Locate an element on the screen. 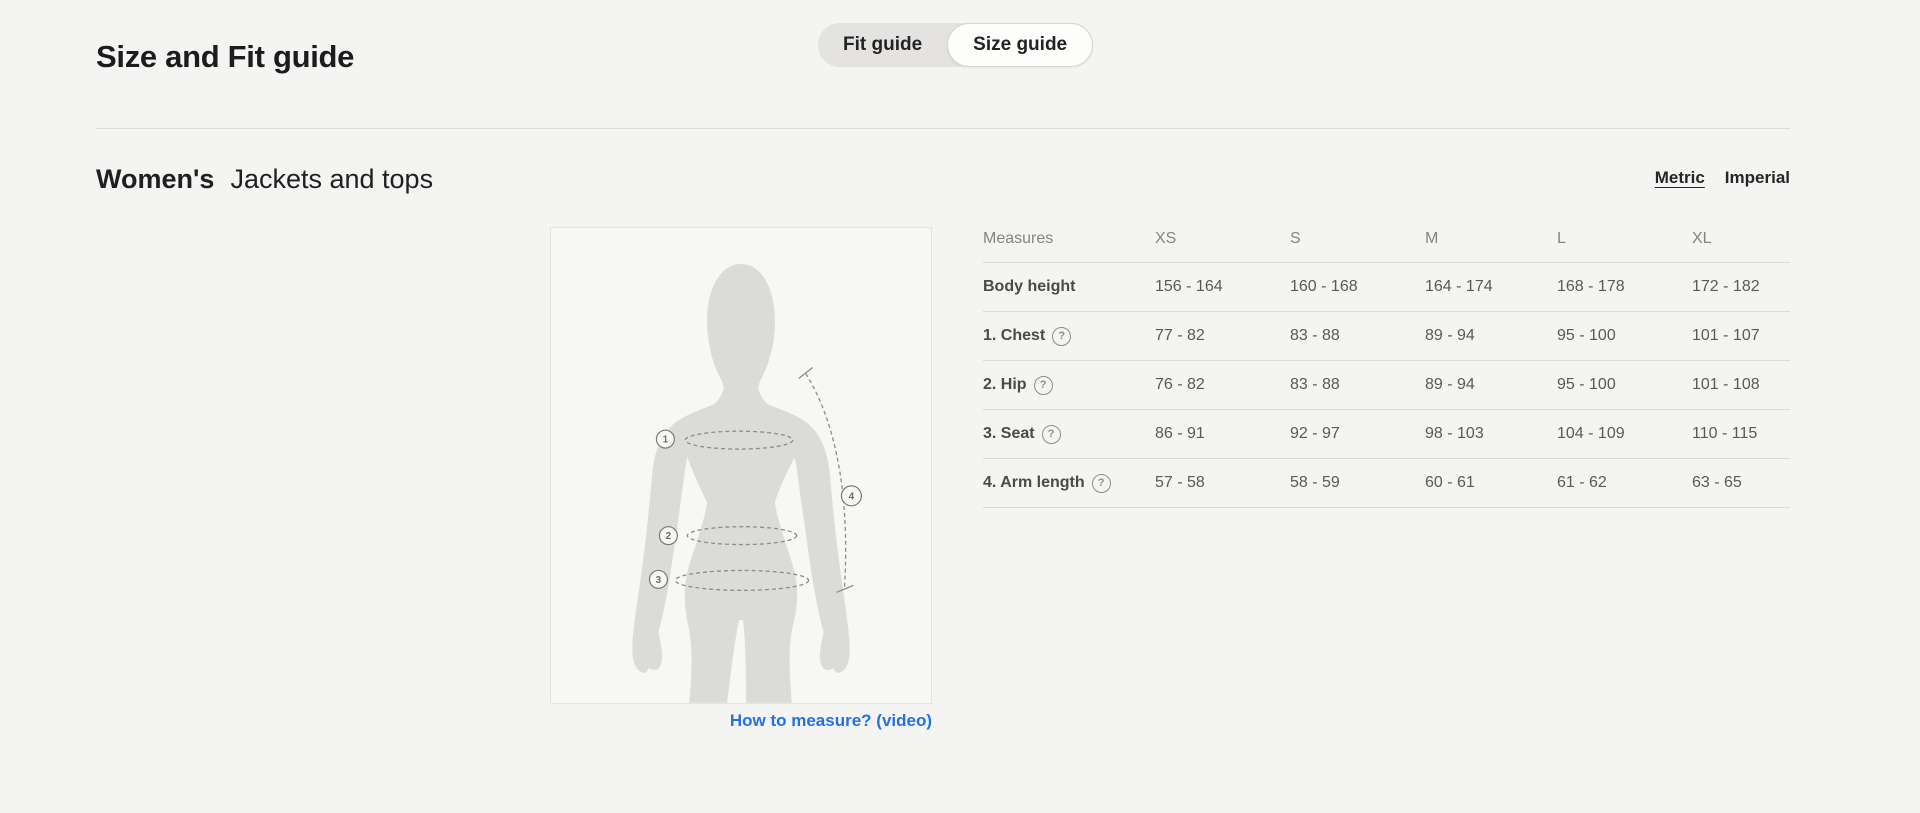 The width and height of the screenshot is (1920, 813). arm-length-tick-bottom is located at coordinates (845, 588).